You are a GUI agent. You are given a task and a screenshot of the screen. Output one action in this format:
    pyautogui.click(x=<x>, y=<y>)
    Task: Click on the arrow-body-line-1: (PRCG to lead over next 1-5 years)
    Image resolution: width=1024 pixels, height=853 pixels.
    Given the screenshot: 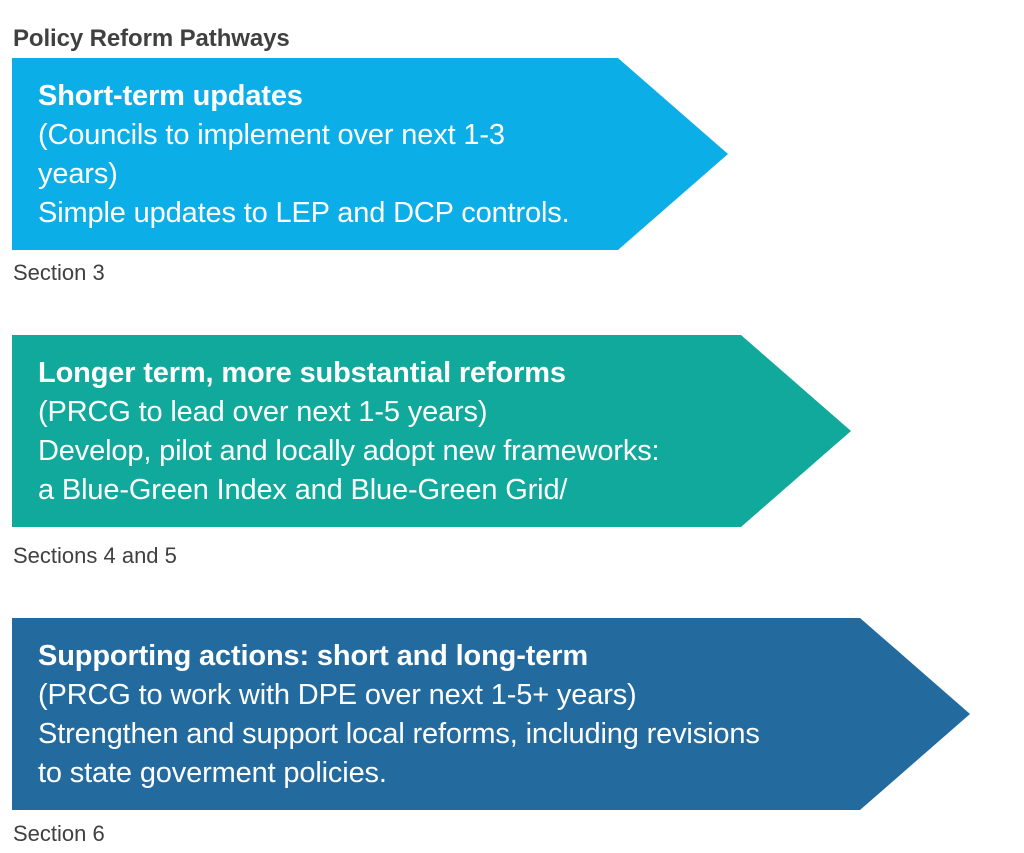 What is the action you would take?
    pyautogui.click(x=263, y=412)
    